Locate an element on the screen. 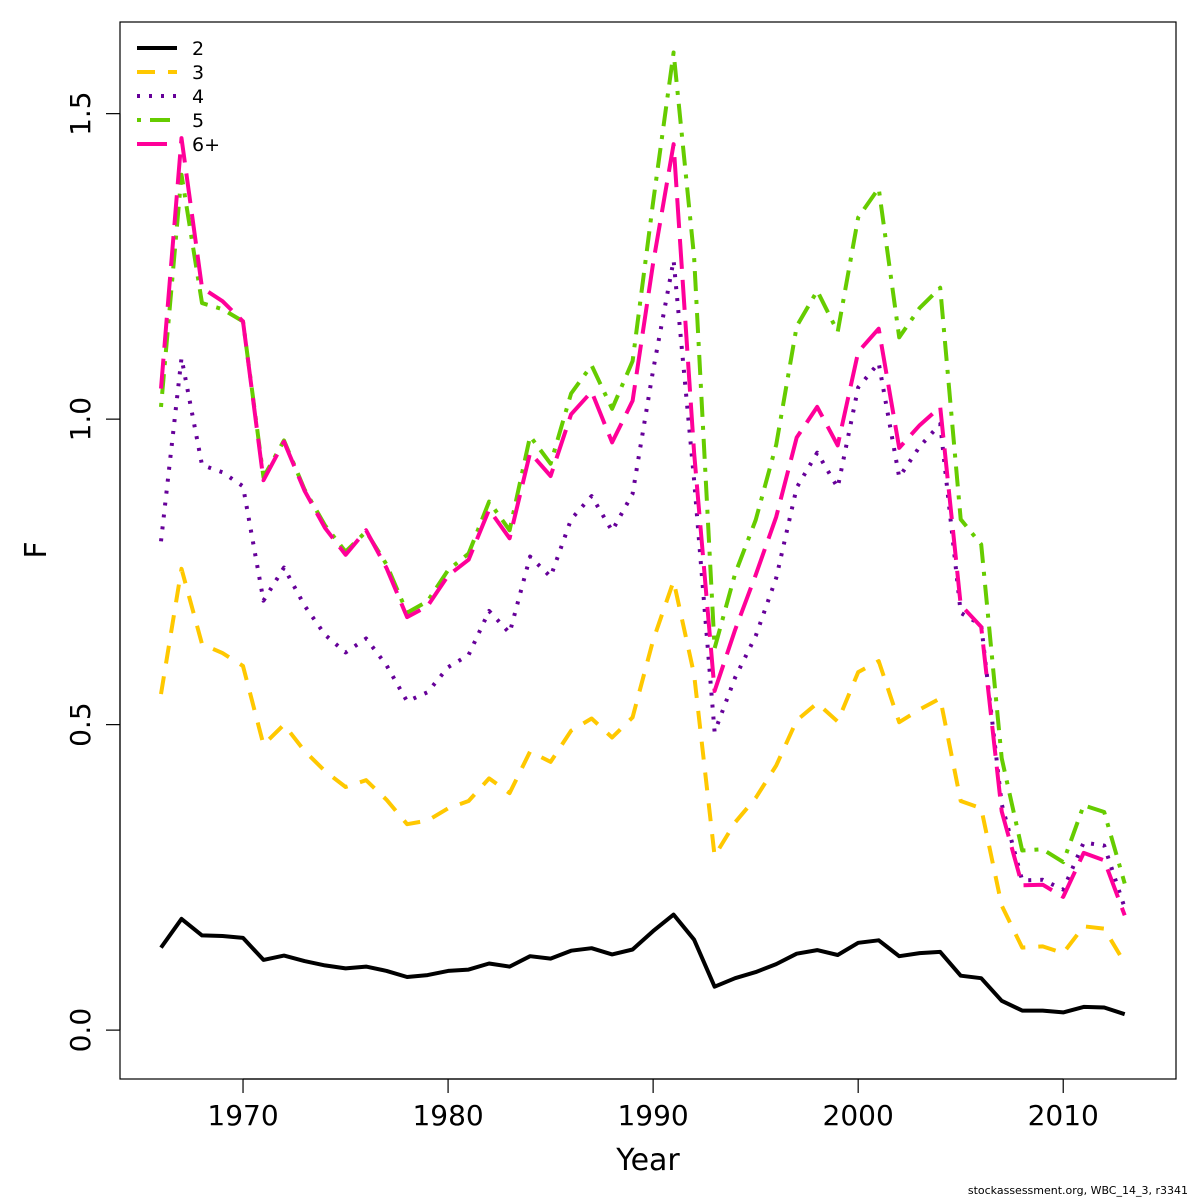 The width and height of the screenshot is (1200, 1200). y-tick-label: 0.5 is located at coordinates (80, 724).